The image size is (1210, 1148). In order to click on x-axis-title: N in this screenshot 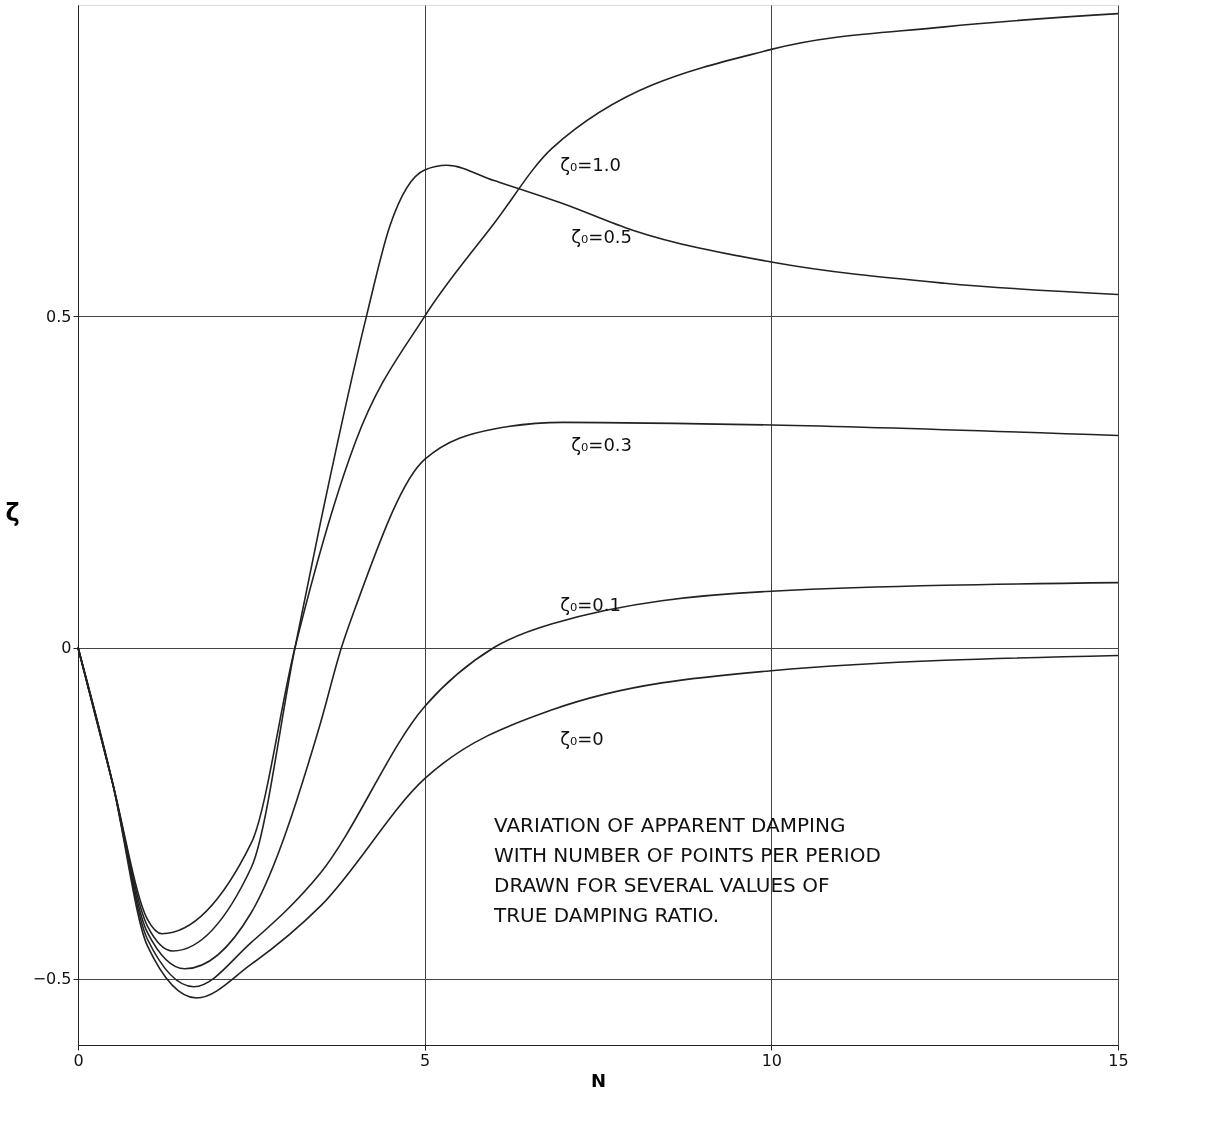, I will do `click(598, 1080)`.